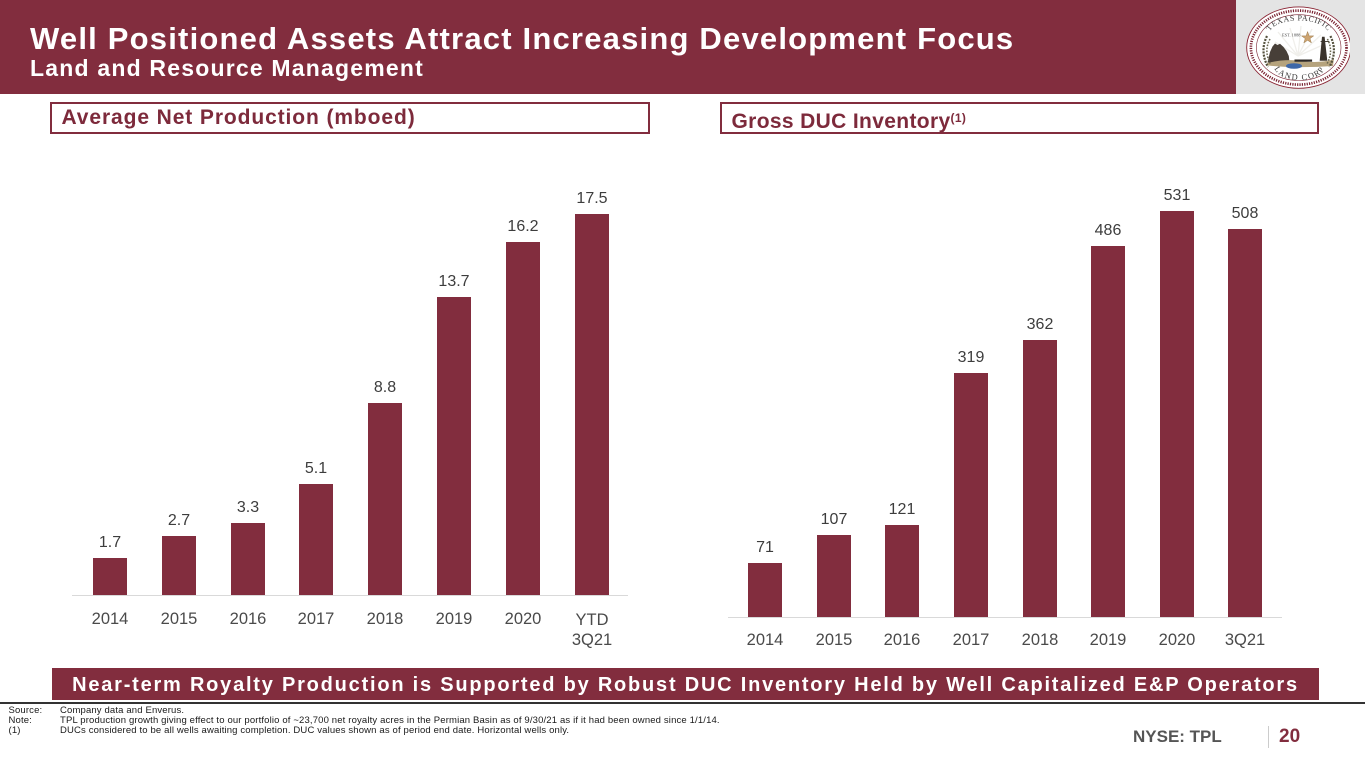 The width and height of the screenshot is (1365, 768). Describe the element at coordinates (1291, 35) in the screenshot. I see `svg-text: EST. 1888` at that location.